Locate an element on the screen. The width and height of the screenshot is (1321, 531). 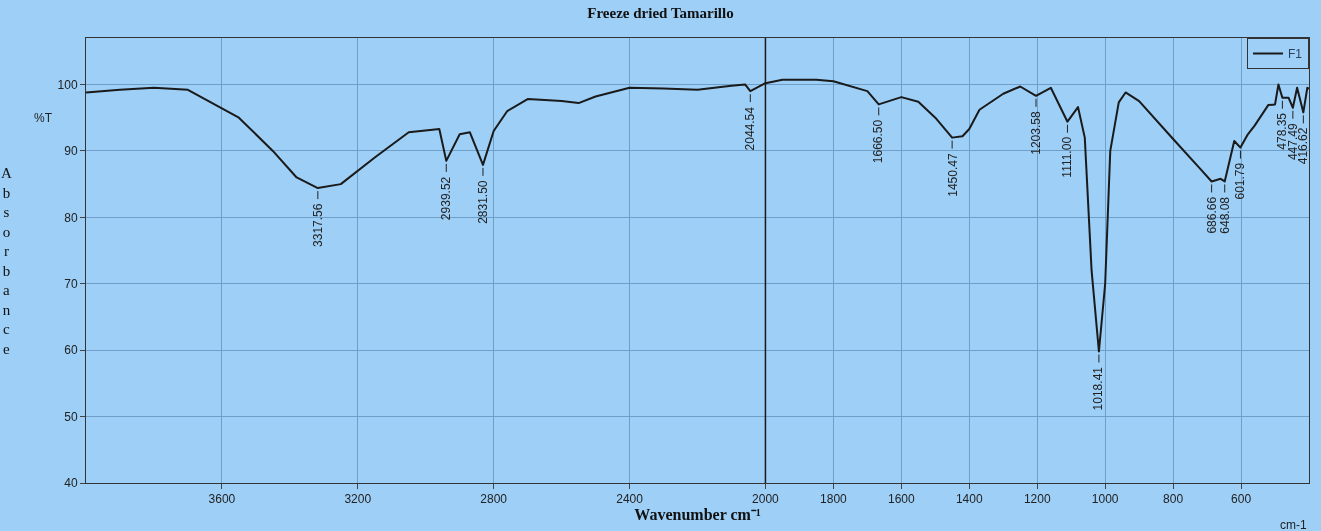
y-tick-label: 40 is located at coordinates (71, 483).